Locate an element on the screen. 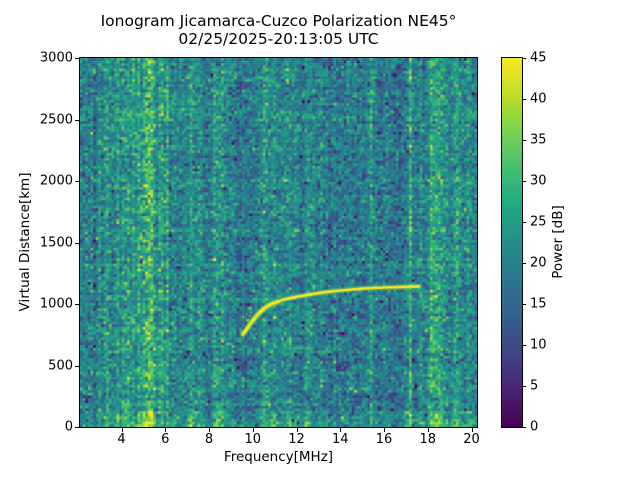 This screenshot has height=480, width=640. y-tick-label: 1000 is located at coordinates (56, 304).